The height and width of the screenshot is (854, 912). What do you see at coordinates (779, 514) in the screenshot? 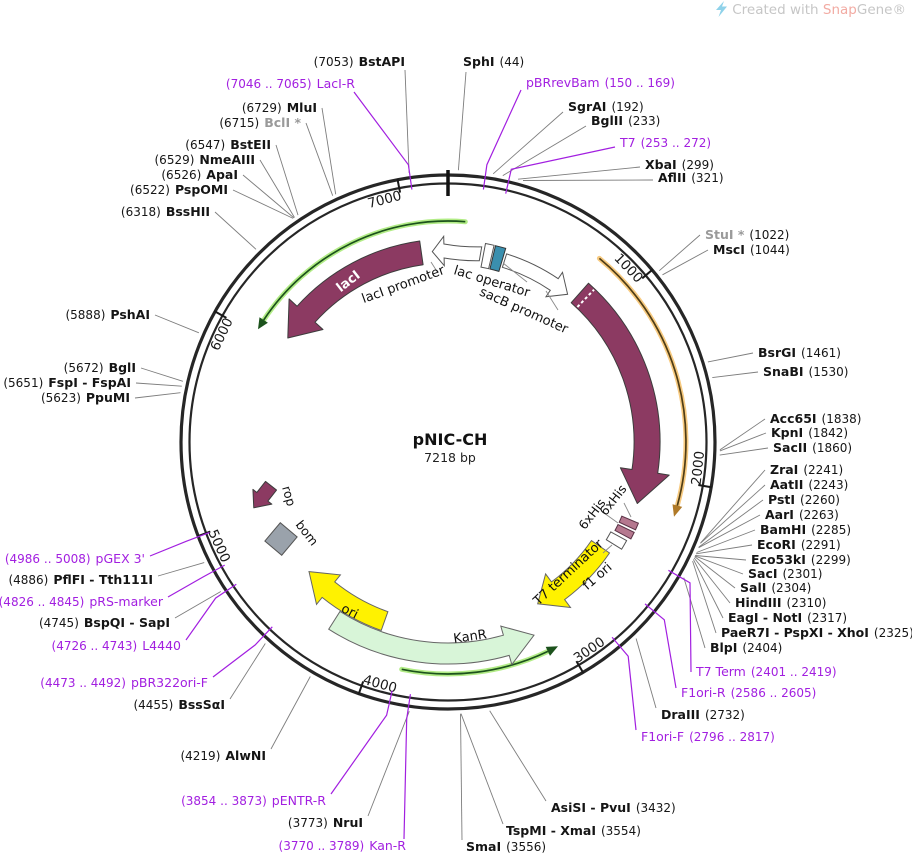
I see `site-name: AarI` at bounding box center [779, 514].